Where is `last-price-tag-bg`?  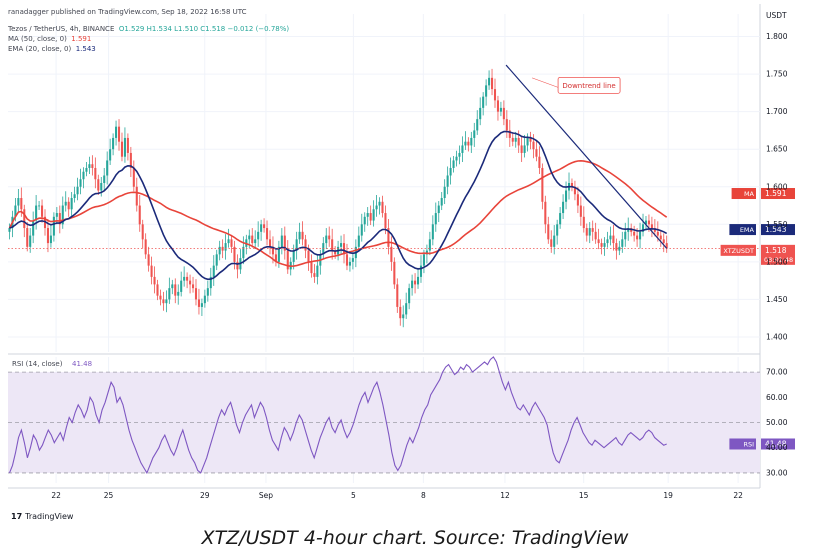 last-price-tag-bg is located at coordinates (738, 250).